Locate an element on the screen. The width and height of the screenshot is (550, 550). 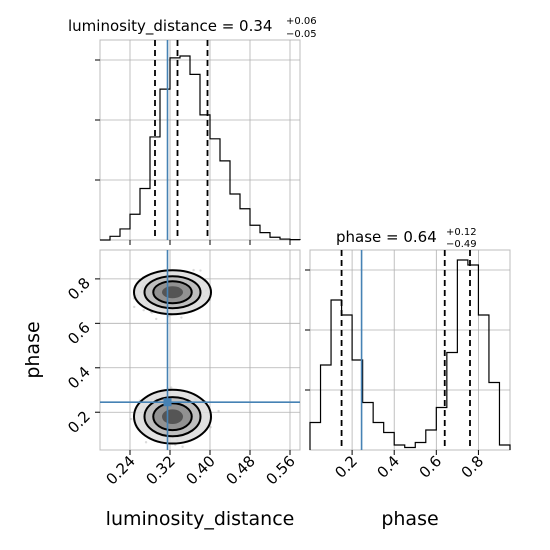
ld-title-sub: −0.05 is located at coordinates (301, 34).